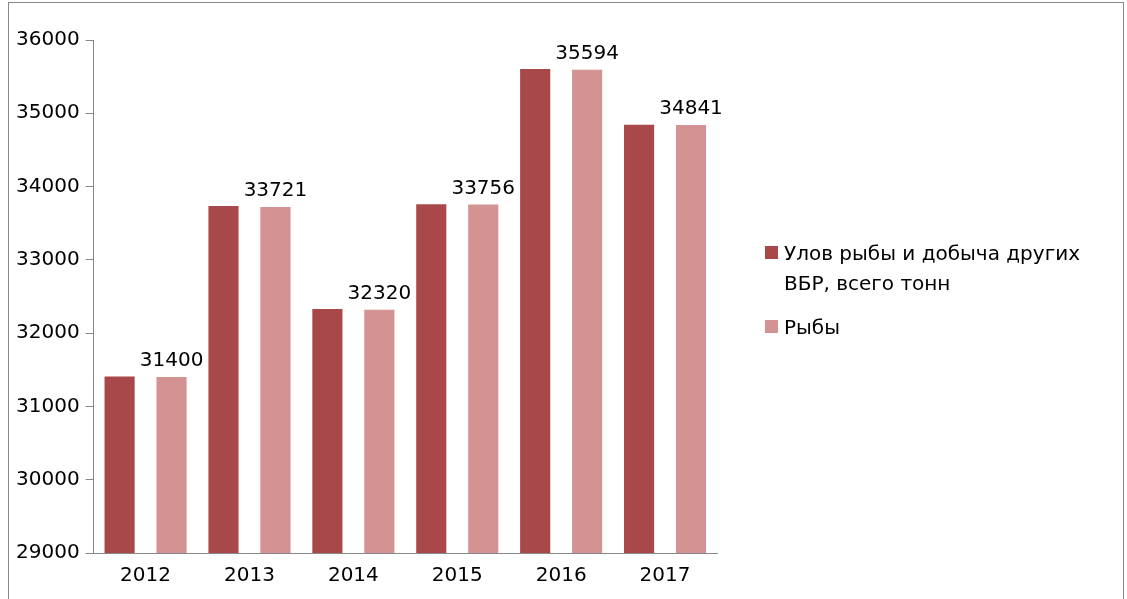  Describe the element at coordinates (48, 404) in the screenshot. I see `y-tick-label: 31000` at that location.